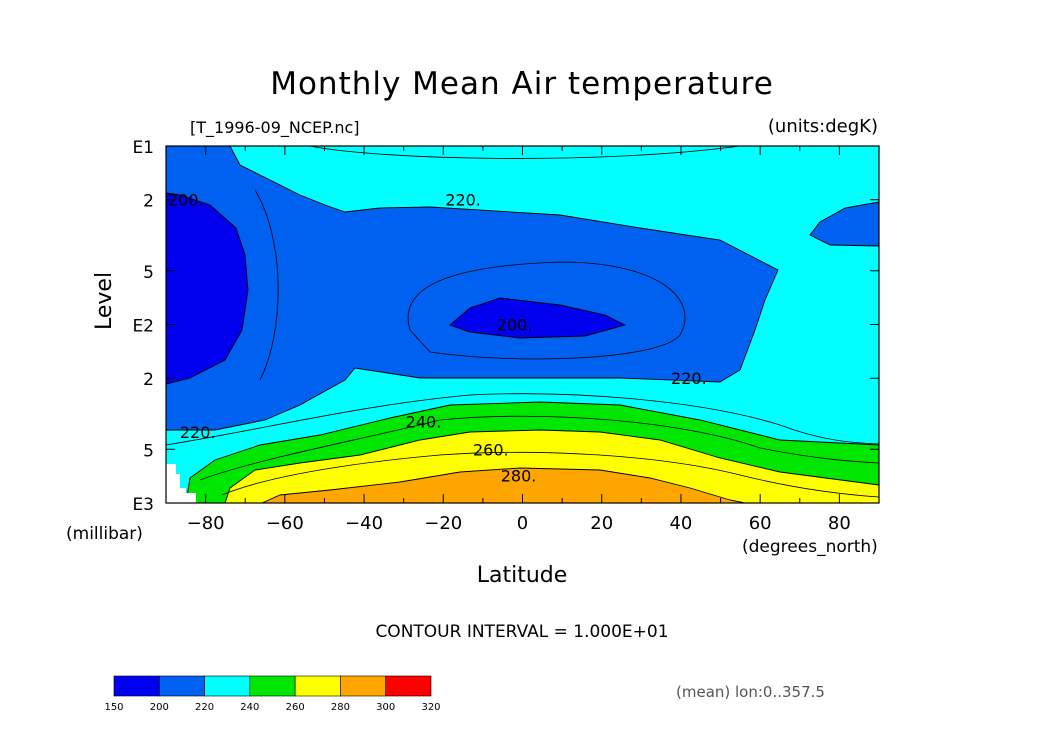  What do you see at coordinates (275, 127) in the screenshot?
I see `file-name: [T_1996-09_NCEP.nc]` at bounding box center [275, 127].